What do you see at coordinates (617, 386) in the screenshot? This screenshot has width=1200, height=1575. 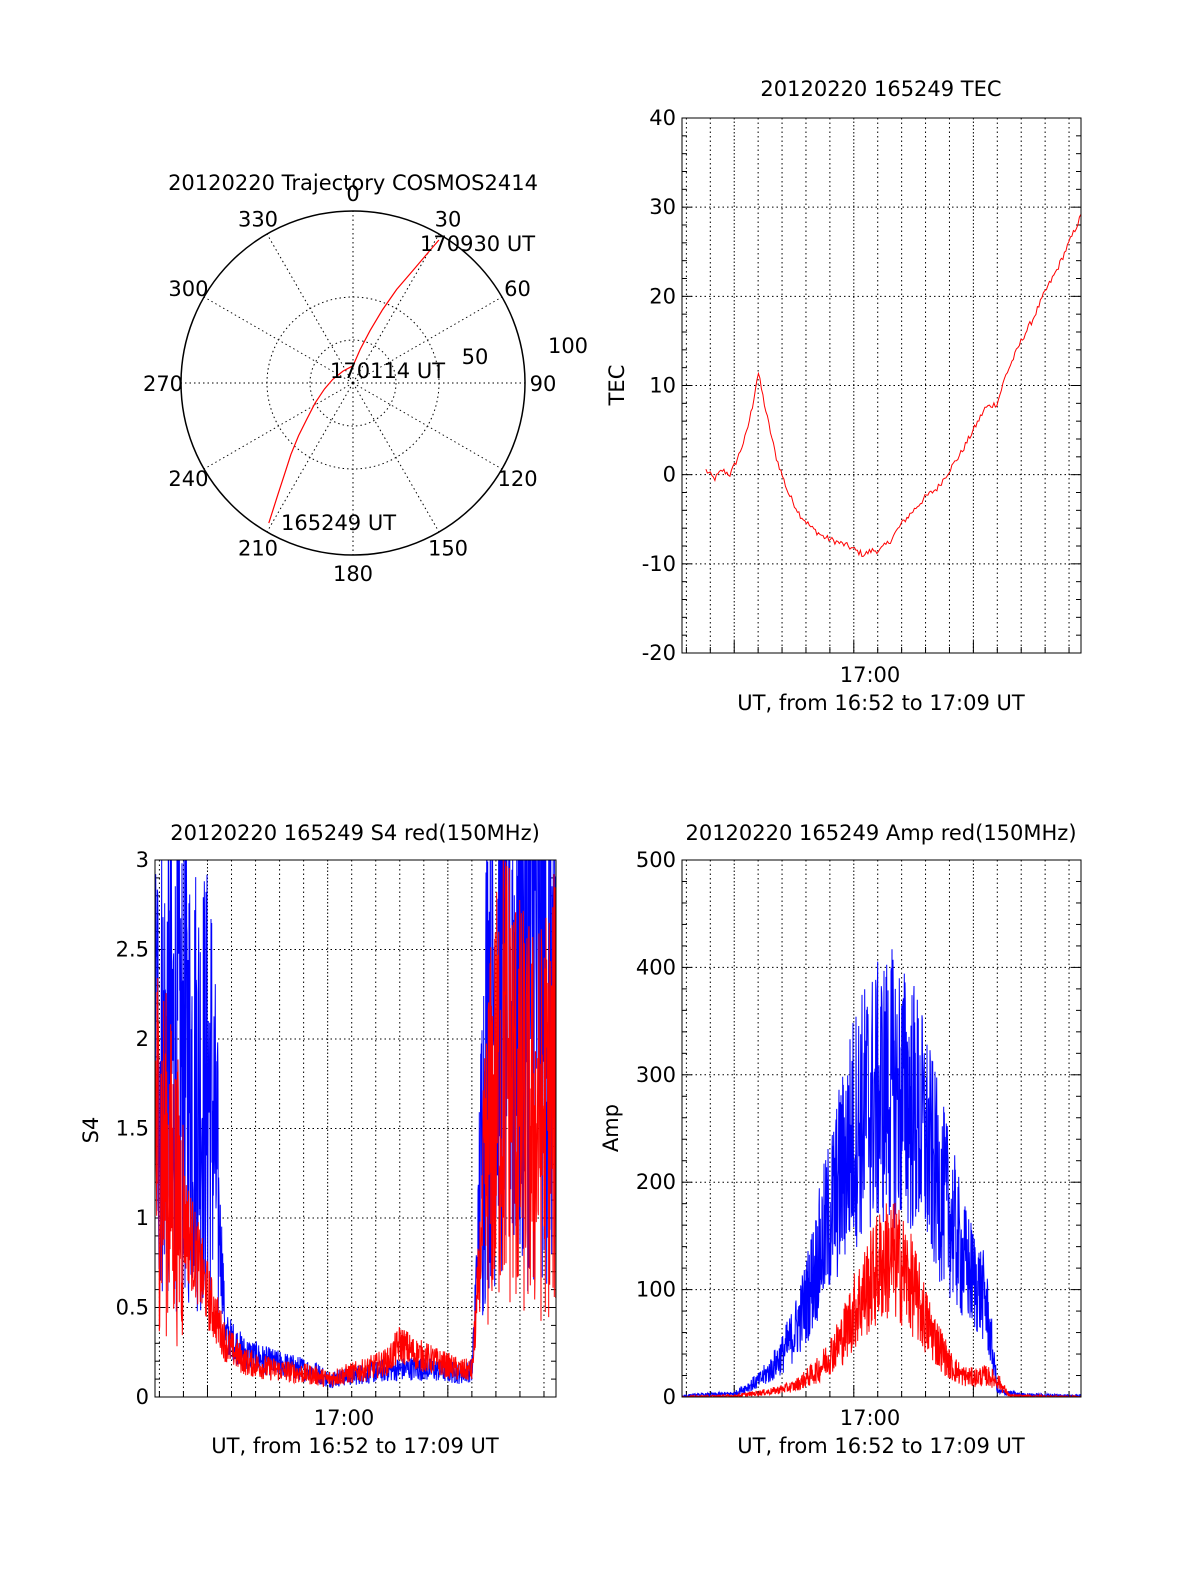 I see `tec-y-axis-label: TEC` at bounding box center [617, 386].